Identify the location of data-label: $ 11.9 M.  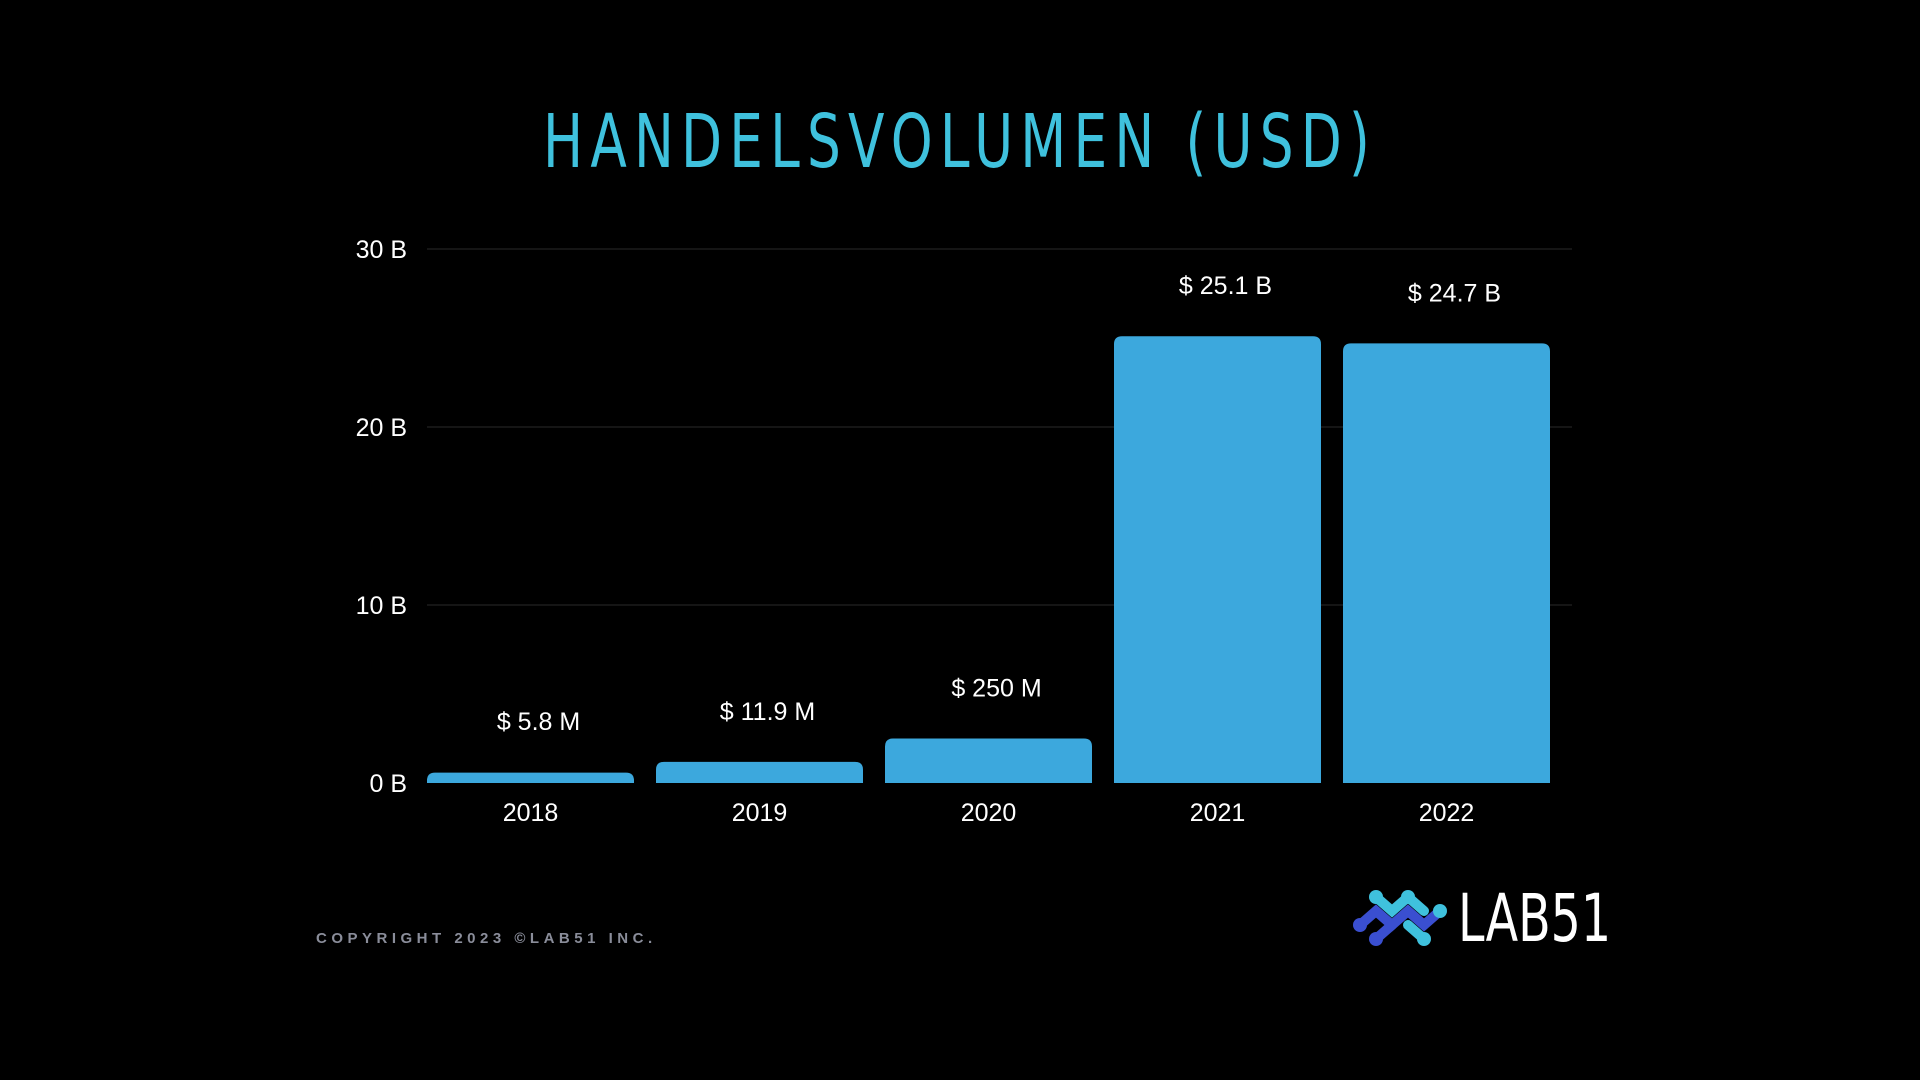
(767, 712).